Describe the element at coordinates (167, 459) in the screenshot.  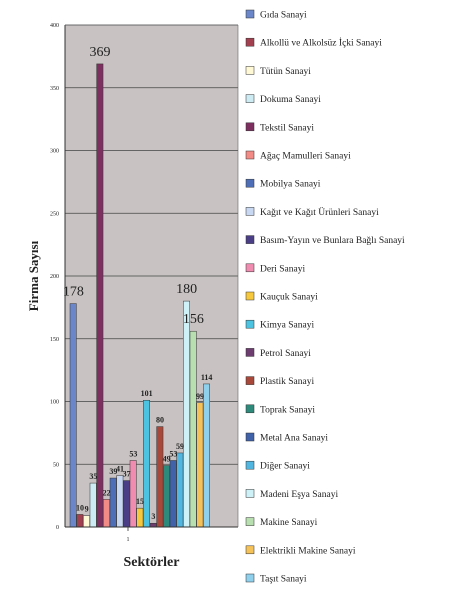
I see `data-label: 49` at that location.